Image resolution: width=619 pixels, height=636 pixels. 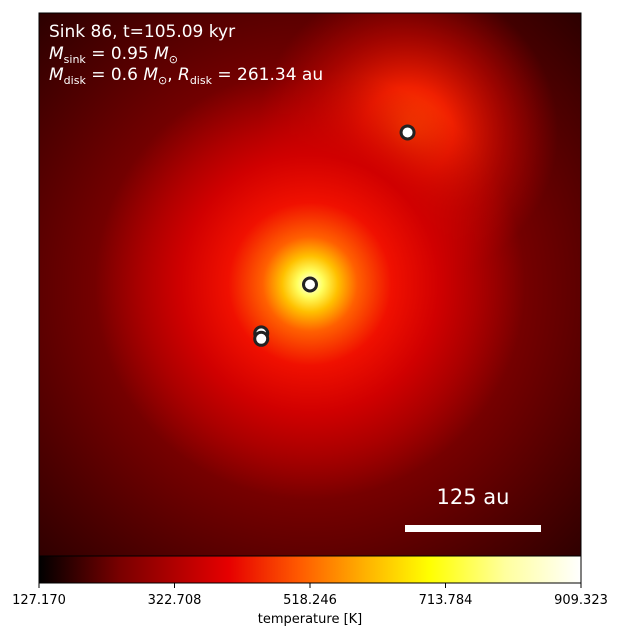 I want to click on scale-bar-line, so click(x=473, y=528).